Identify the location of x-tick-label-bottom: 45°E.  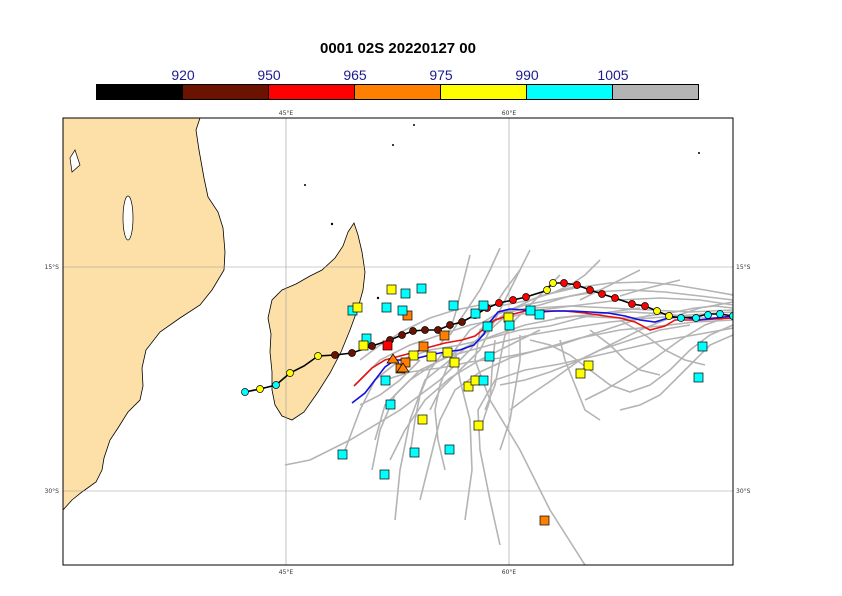
(286, 572).